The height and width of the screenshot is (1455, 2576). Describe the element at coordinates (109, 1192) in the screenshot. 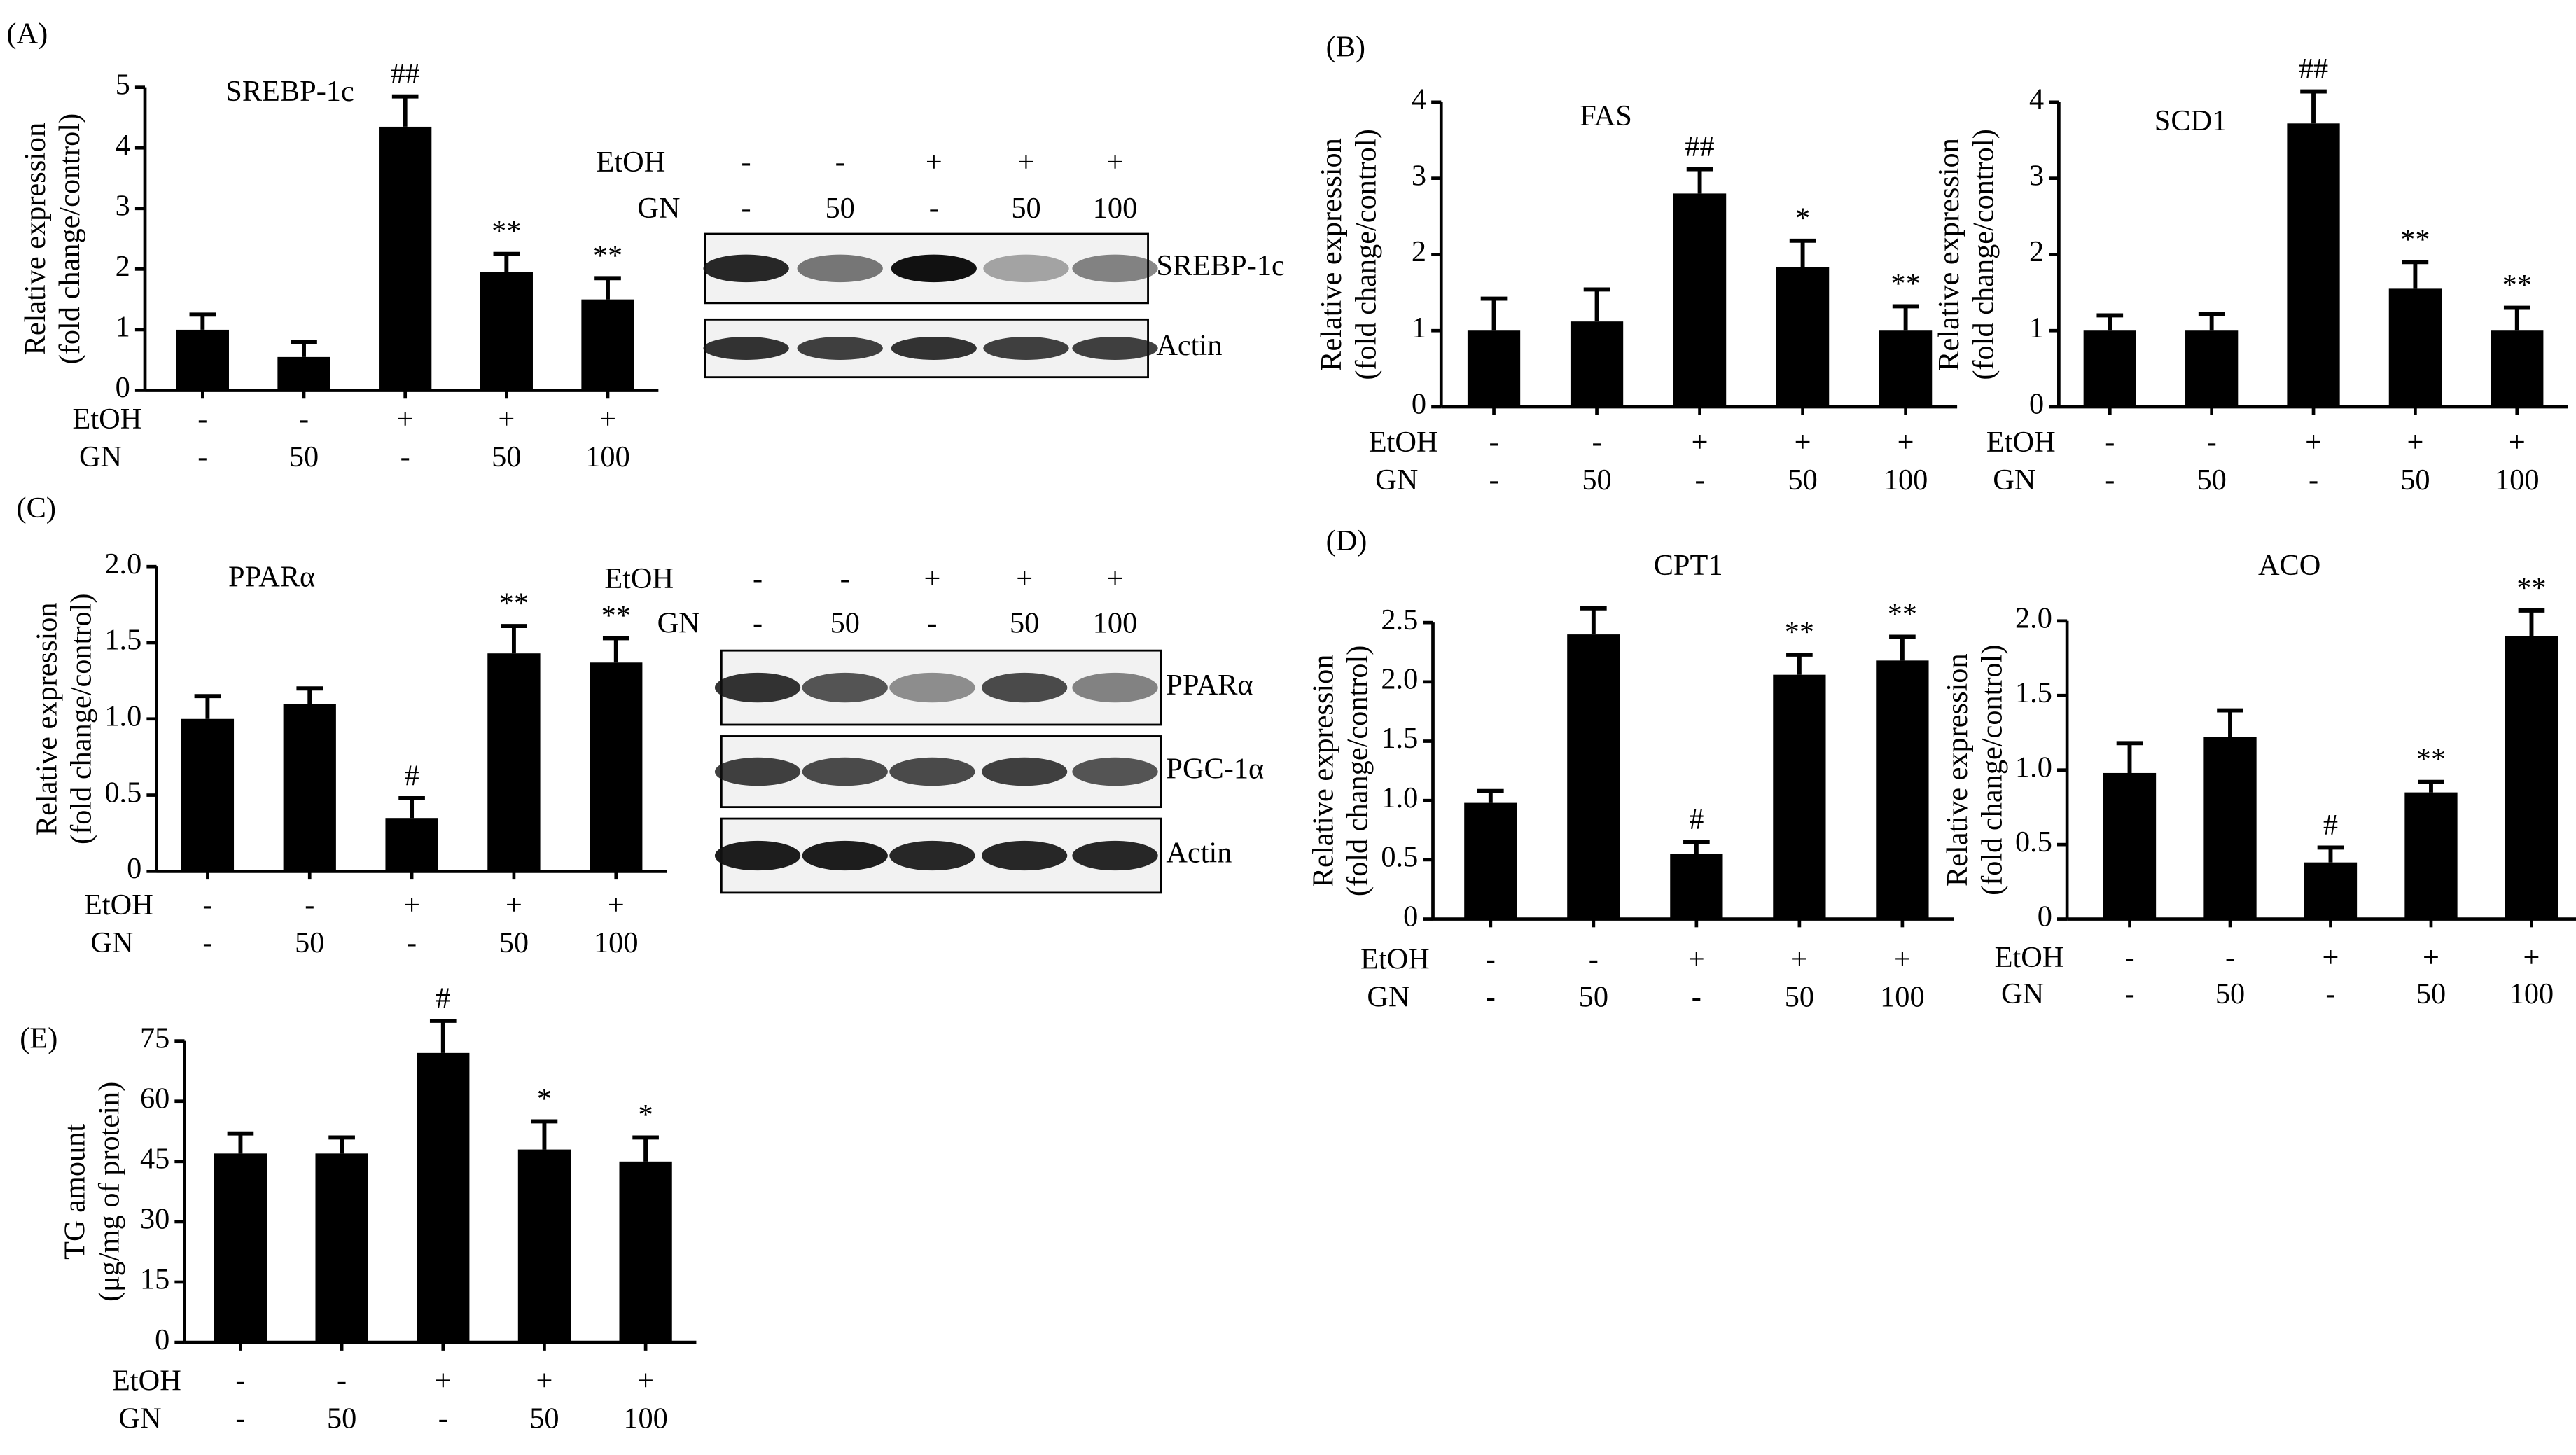

I see `y-axis-label: (μg/mg of protein)` at that location.